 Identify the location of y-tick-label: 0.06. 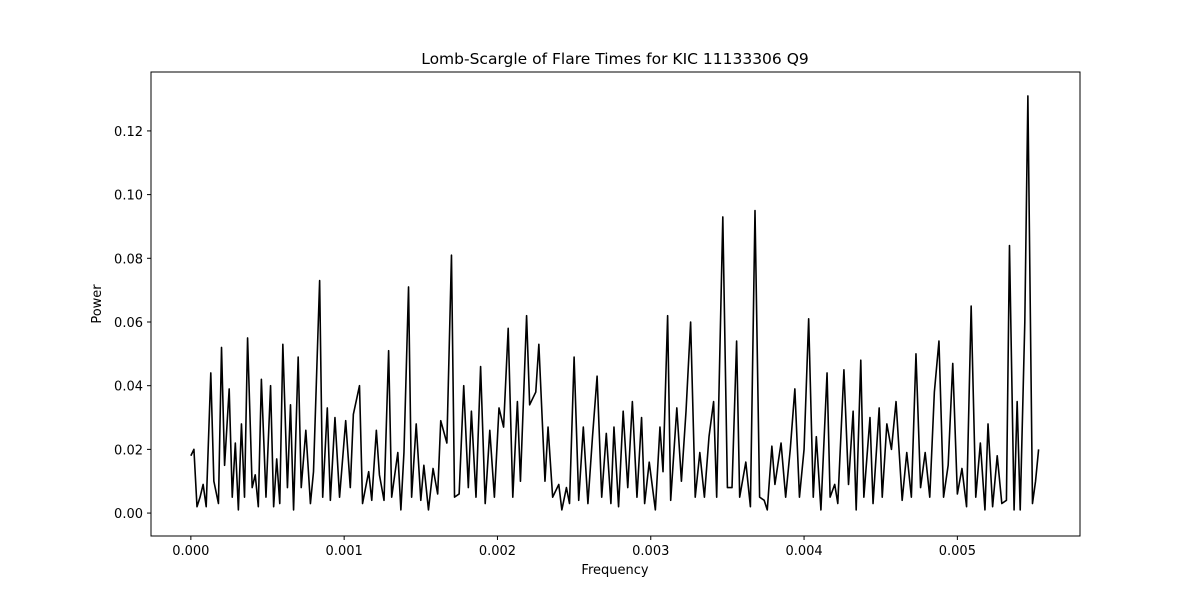
(128, 323).